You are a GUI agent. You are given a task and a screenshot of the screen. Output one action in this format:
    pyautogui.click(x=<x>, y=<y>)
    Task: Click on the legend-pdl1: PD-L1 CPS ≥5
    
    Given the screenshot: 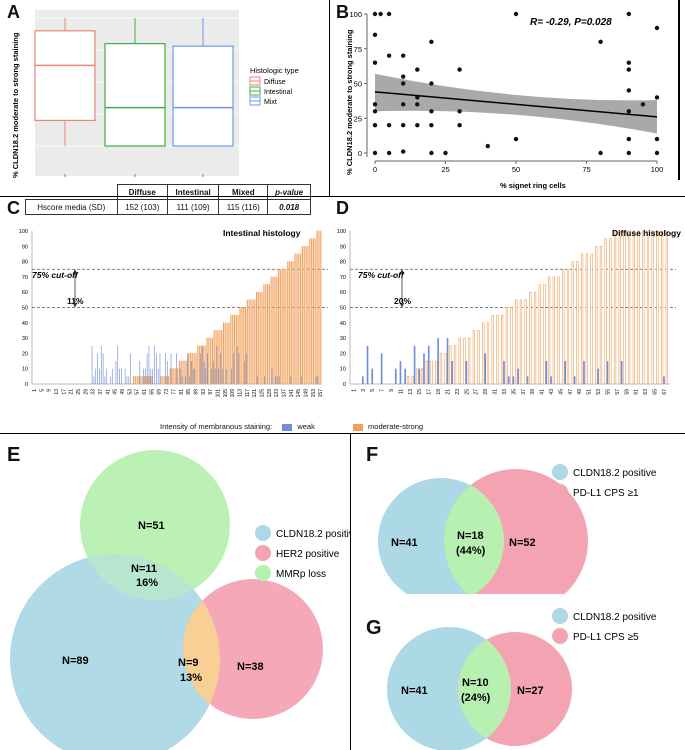 What is the action you would take?
    pyautogui.click(x=606, y=637)
    